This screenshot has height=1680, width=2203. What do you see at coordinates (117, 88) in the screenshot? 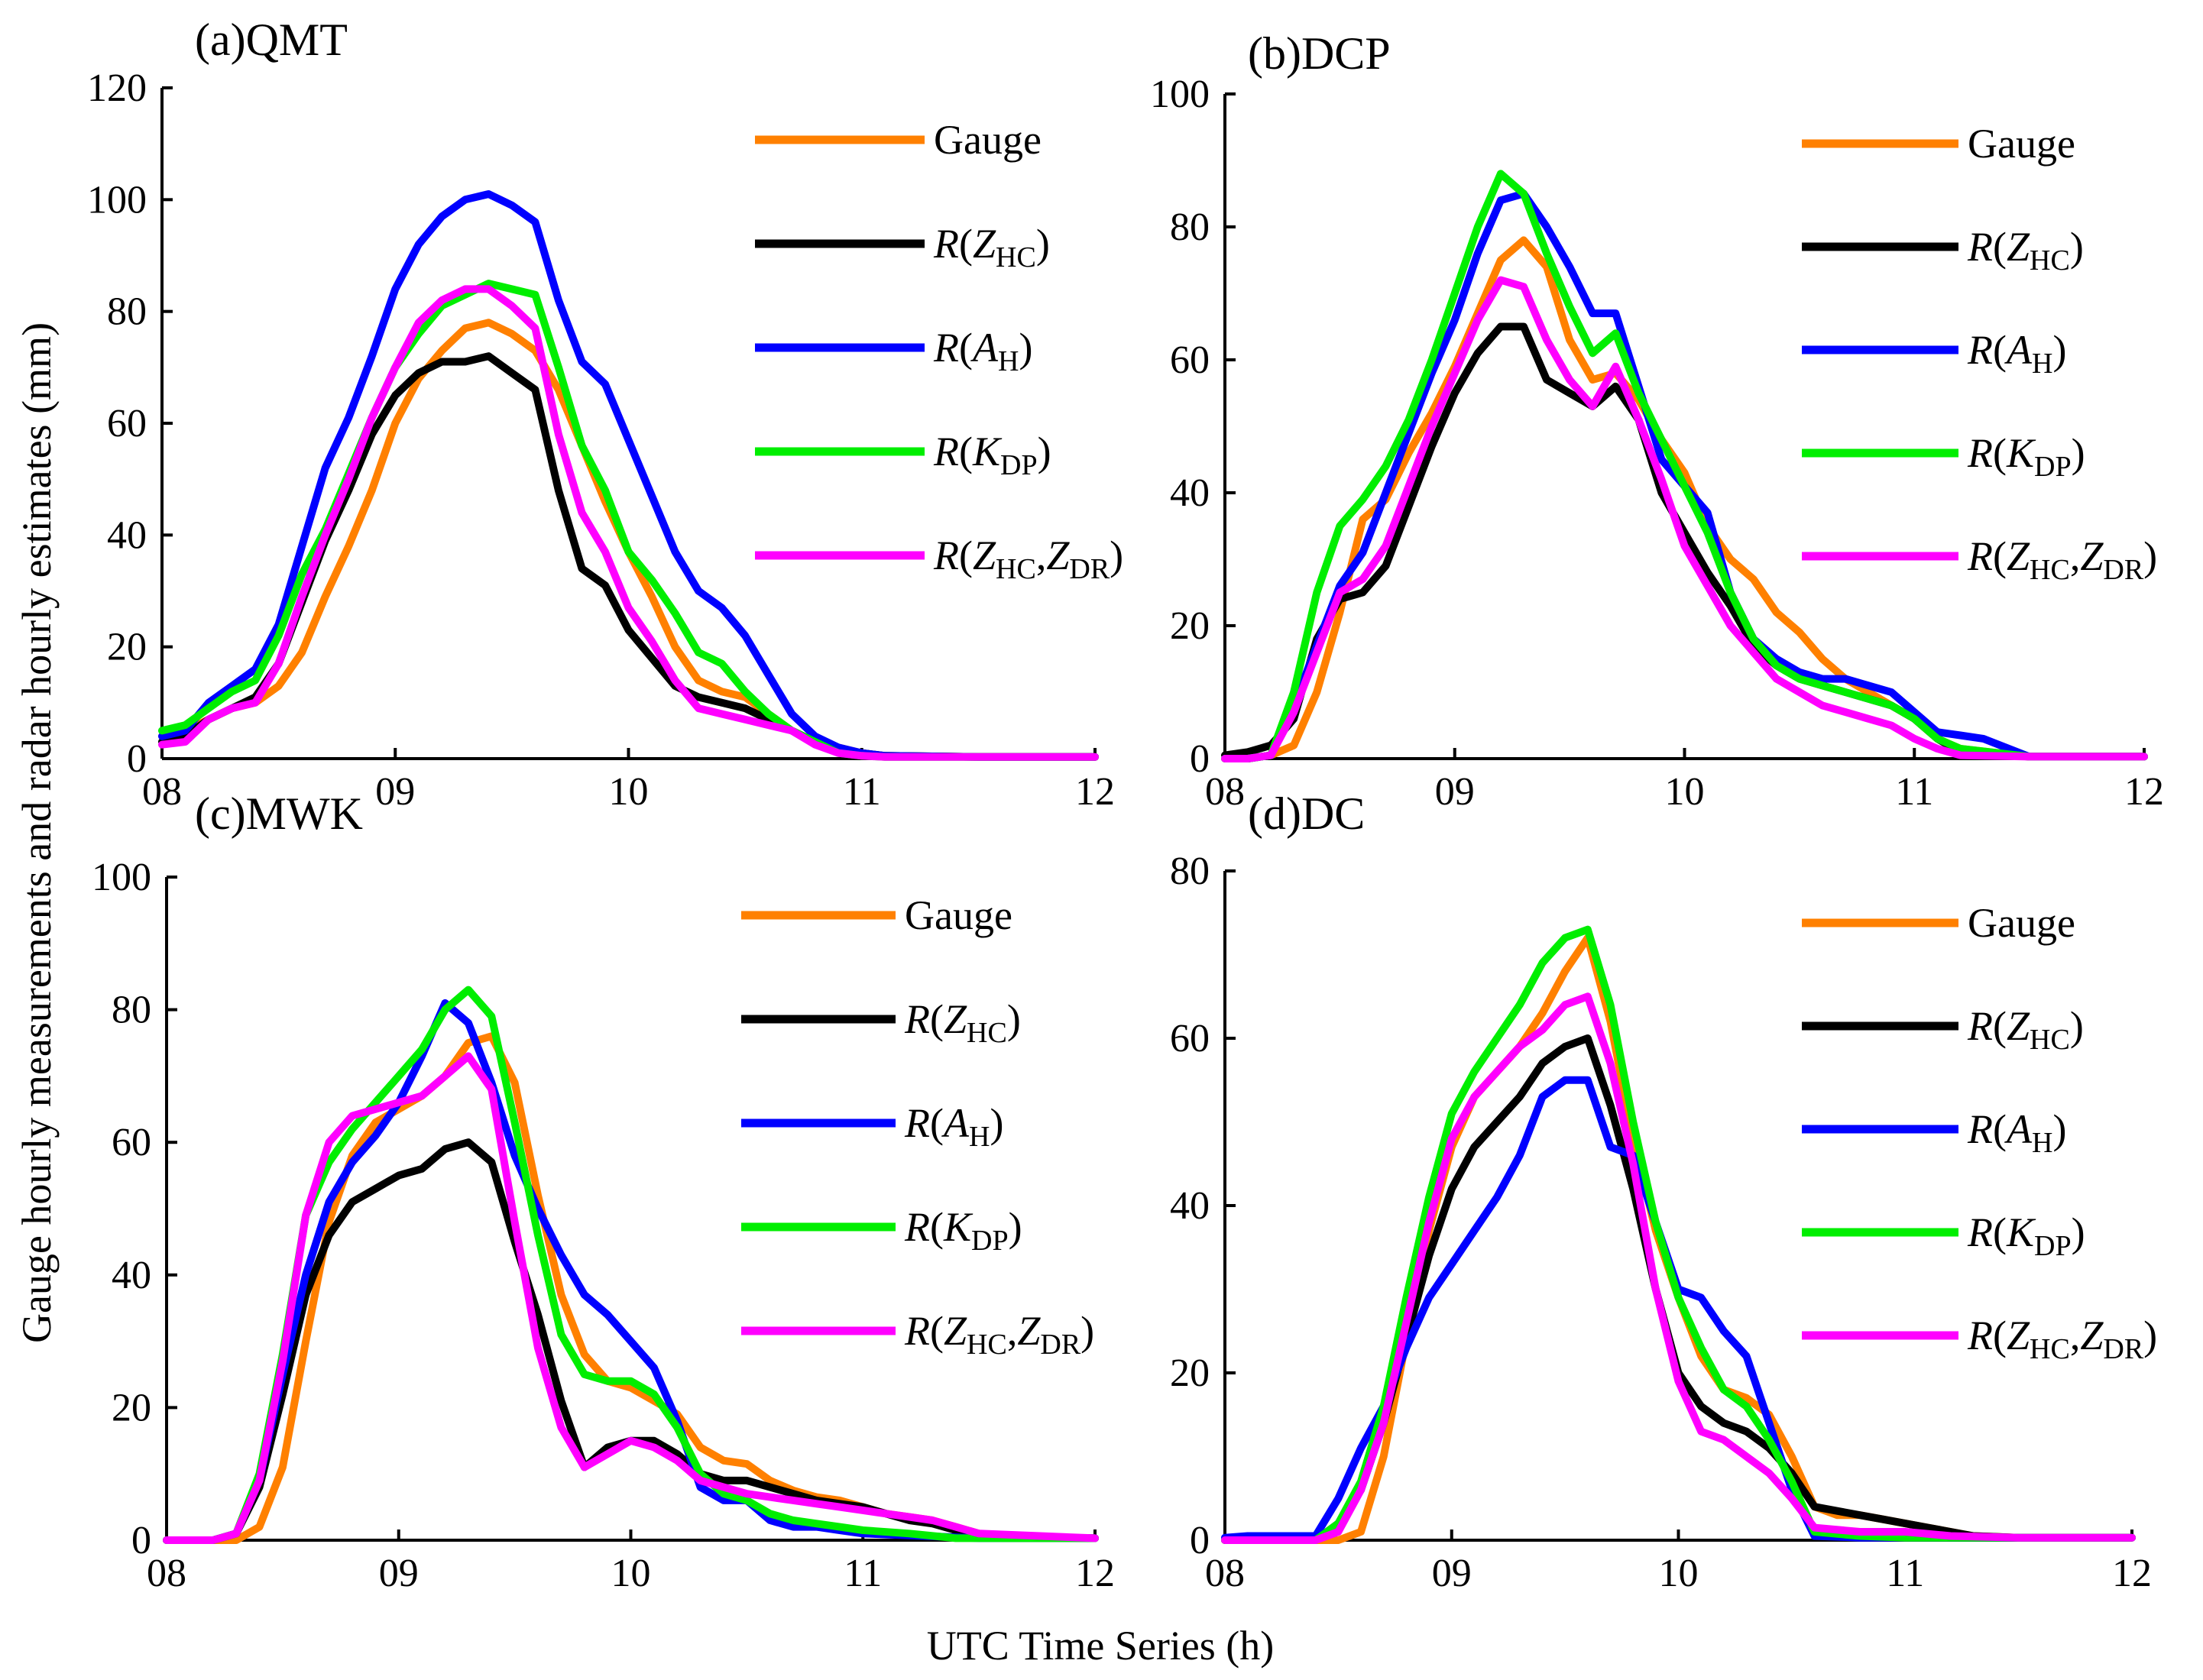
I see `y-tick-label: 120` at bounding box center [117, 88].